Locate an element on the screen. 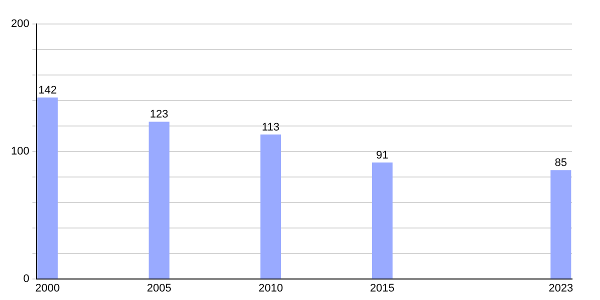 The image size is (600, 300). x-tick-label: 2023 is located at coordinates (561, 288).